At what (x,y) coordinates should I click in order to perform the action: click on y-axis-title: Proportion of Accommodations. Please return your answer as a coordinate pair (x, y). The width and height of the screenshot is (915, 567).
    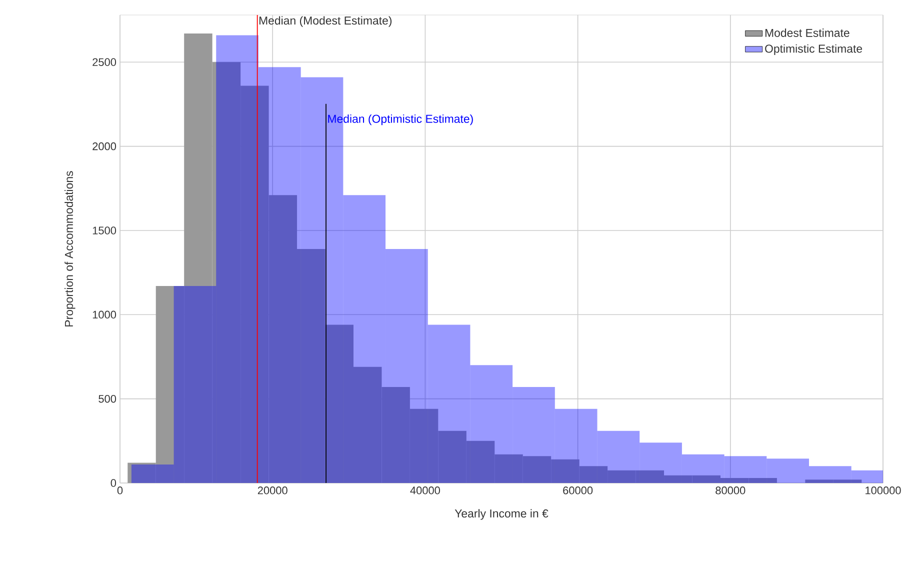
    Looking at the image, I should click on (70, 248).